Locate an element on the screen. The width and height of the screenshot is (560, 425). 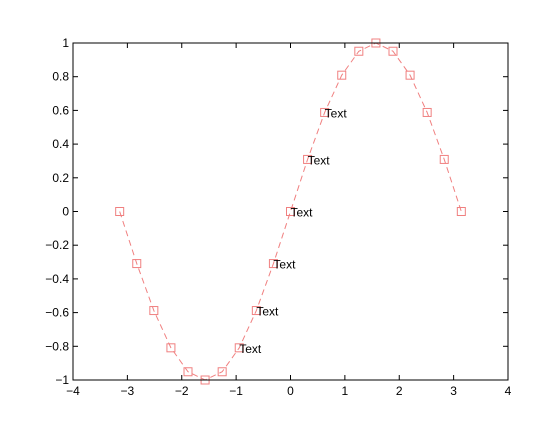
x-tick-label: 0 is located at coordinates (290, 391).